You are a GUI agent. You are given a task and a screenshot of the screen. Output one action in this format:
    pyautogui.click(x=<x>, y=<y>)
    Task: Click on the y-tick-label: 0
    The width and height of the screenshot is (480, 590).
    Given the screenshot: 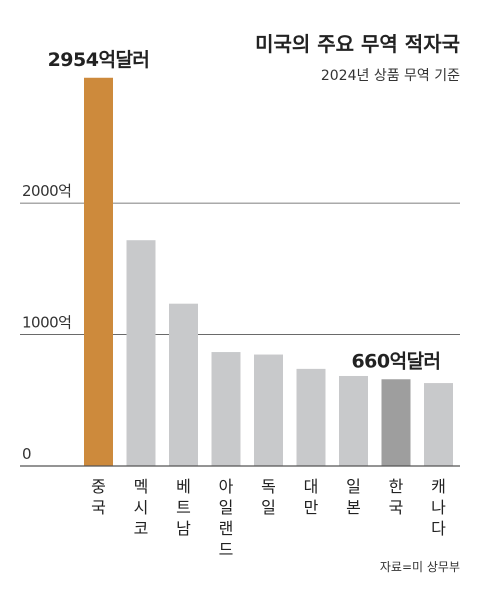 What is the action you would take?
    pyautogui.click(x=26, y=454)
    